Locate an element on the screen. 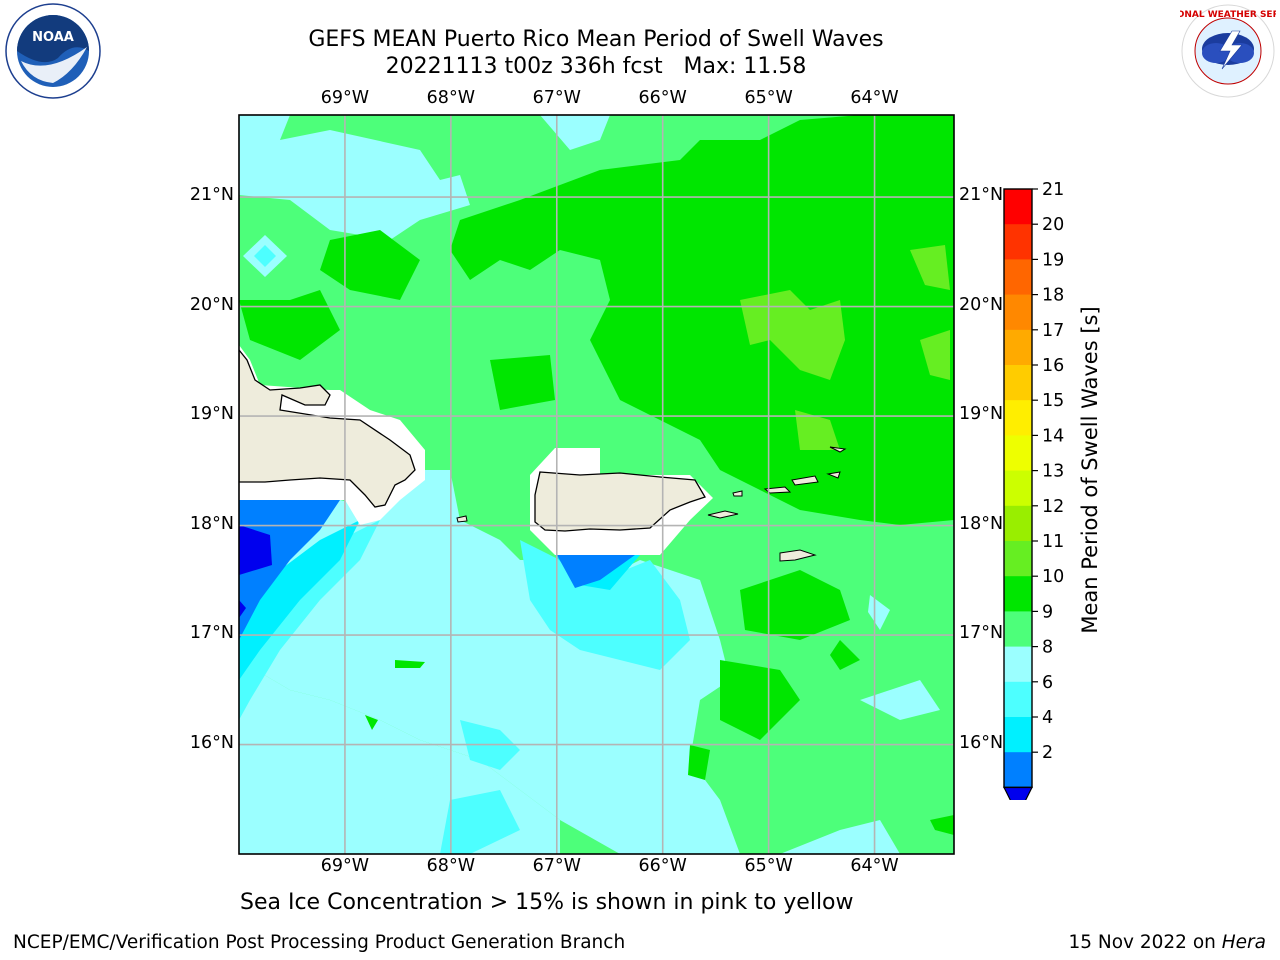  land-hispaniola is located at coordinates (327, 428).